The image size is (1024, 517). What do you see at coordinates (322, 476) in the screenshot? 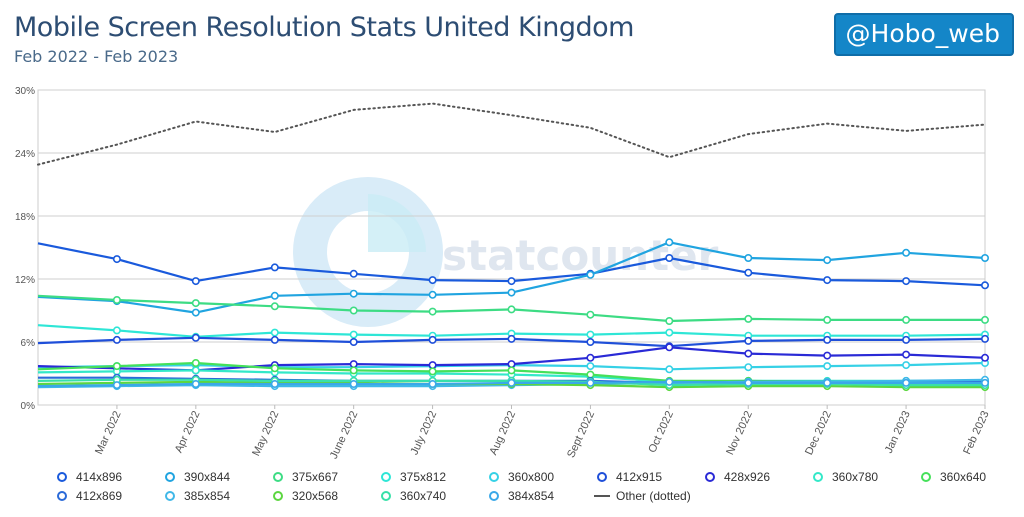
I see `legend-item: 375x667` at bounding box center [322, 476].